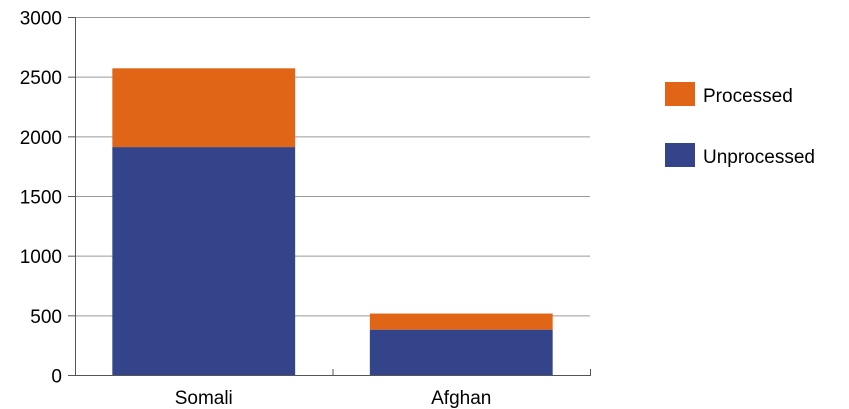 Image resolution: width=849 pixels, height=409 pixels. What do you see at coordinates (748, 96) in the screenshot?
I see `legend-label-processed: Processed` at bounding box center [748, 96].